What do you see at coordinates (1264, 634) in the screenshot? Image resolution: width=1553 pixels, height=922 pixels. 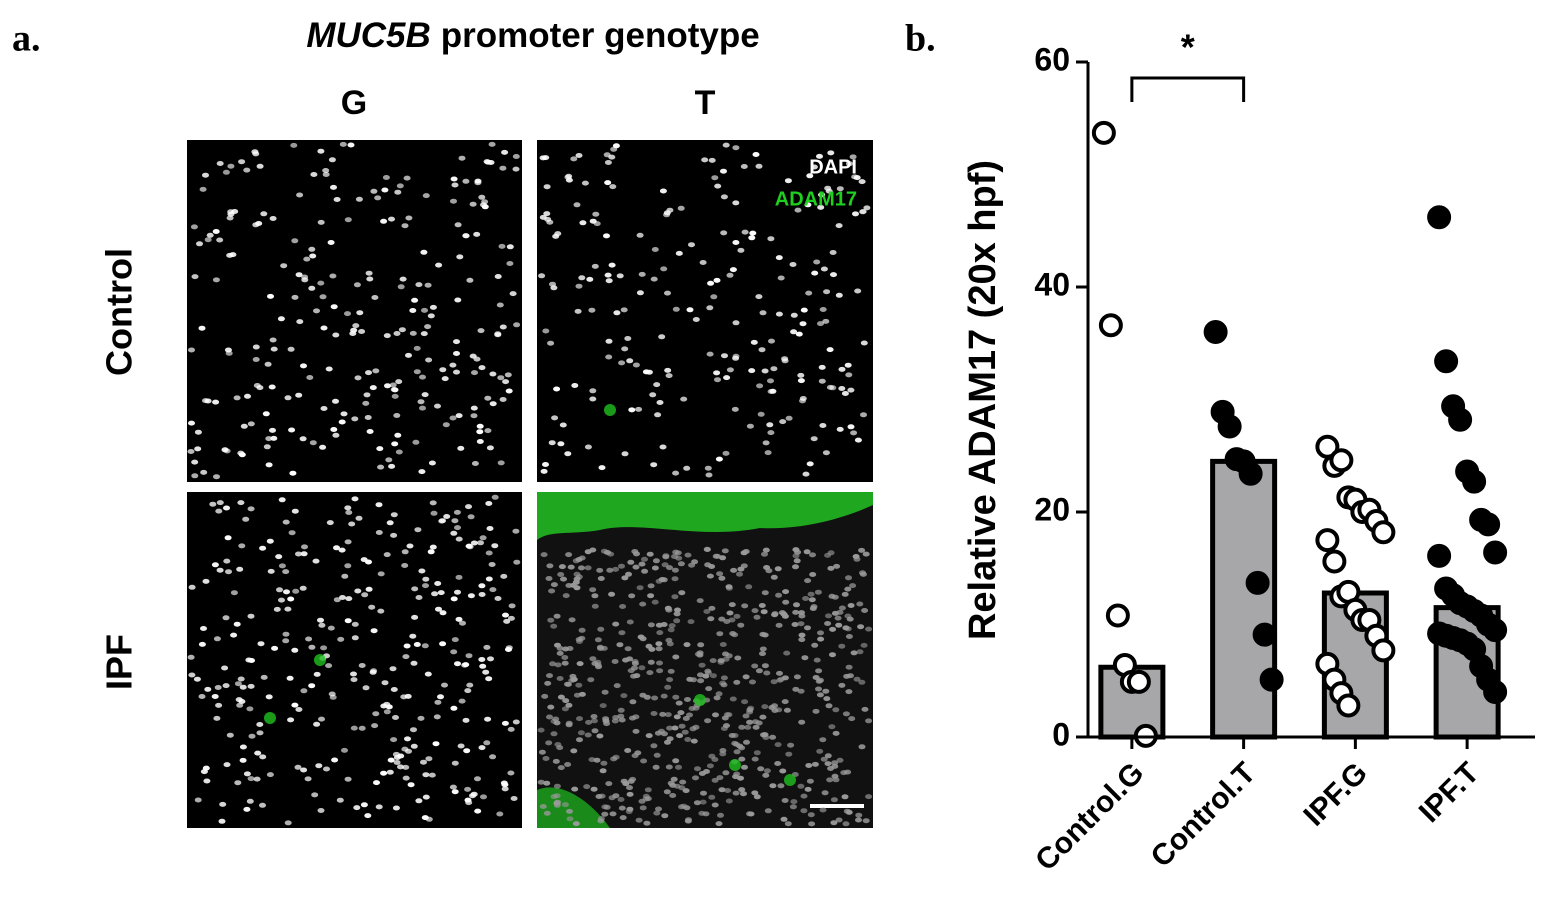 I see `data-point` at bounding box center [1264, 634].